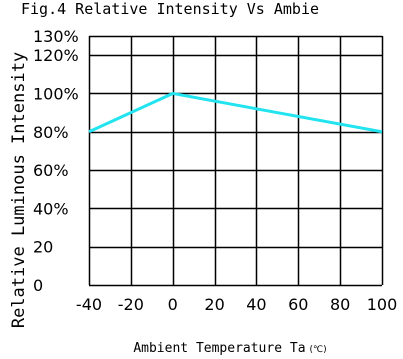  I want to click on y-tick-label: 20, so click(43, 247).